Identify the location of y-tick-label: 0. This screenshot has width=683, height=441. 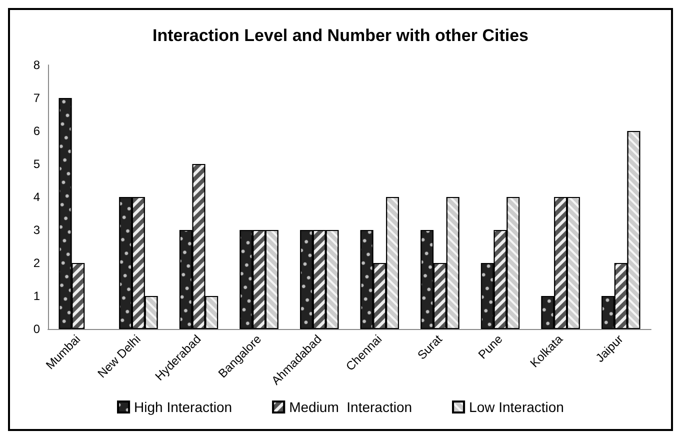
(36, 329).